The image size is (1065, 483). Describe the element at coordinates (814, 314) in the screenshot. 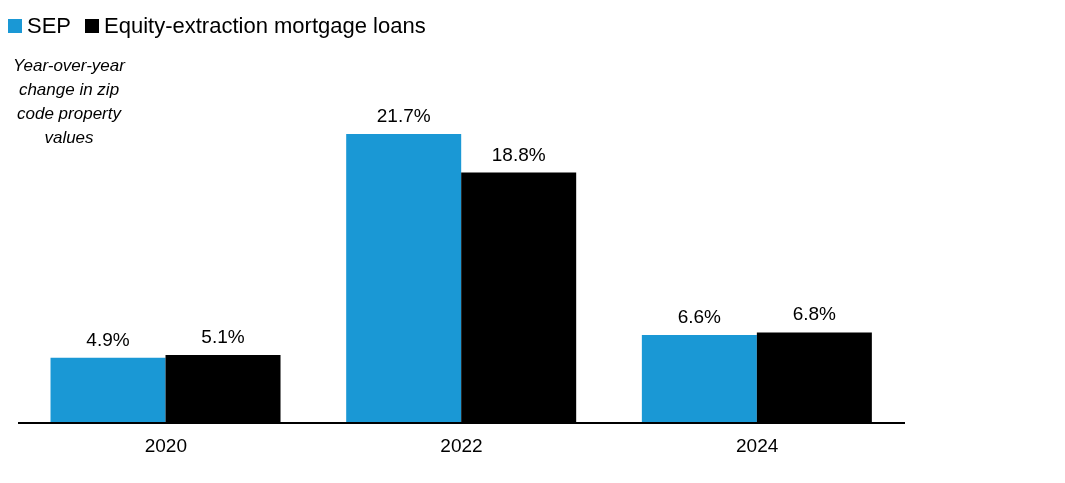

I see `data-label: 6.8%` at that location.